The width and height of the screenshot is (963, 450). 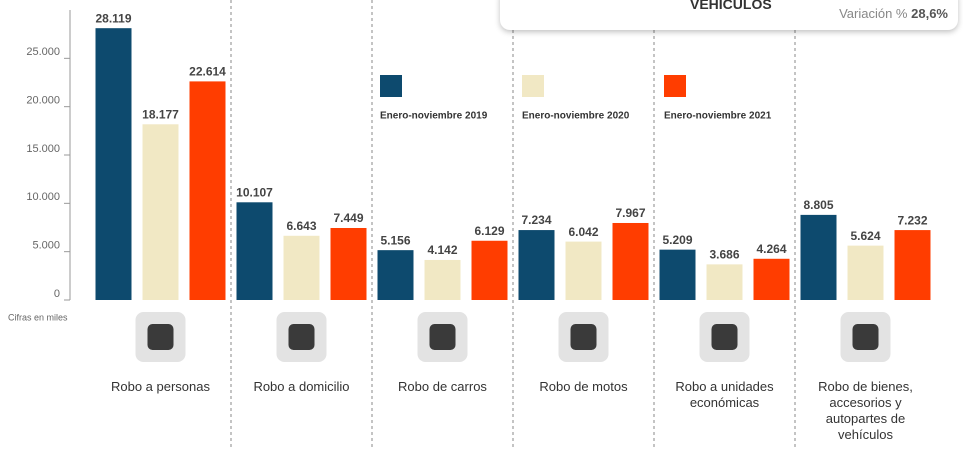 What do you see at coordinates (43, 101) in the screenshot?
I see `y-tick-label: 20.000` at bounding box center [43, 101].